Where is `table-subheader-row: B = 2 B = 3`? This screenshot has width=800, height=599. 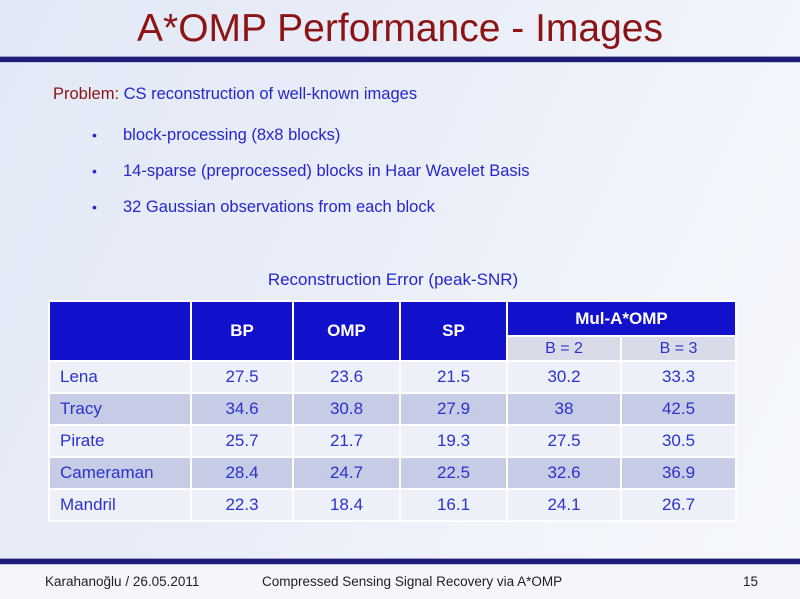 table-subheader-row: B = 2 B = 3 is located at coordinates (392, 348).